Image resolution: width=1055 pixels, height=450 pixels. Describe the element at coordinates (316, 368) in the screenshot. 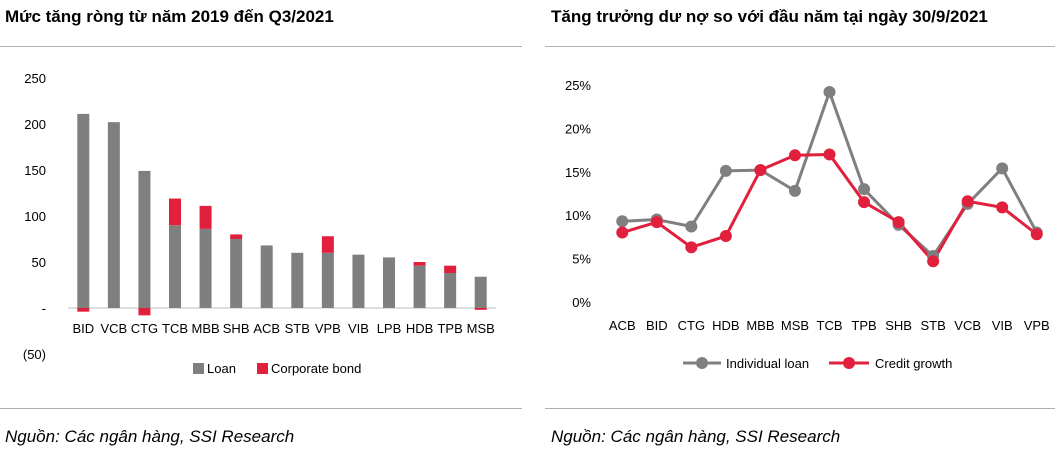

I see `legend-label-corporate-bond: Corporate bond` at that location.